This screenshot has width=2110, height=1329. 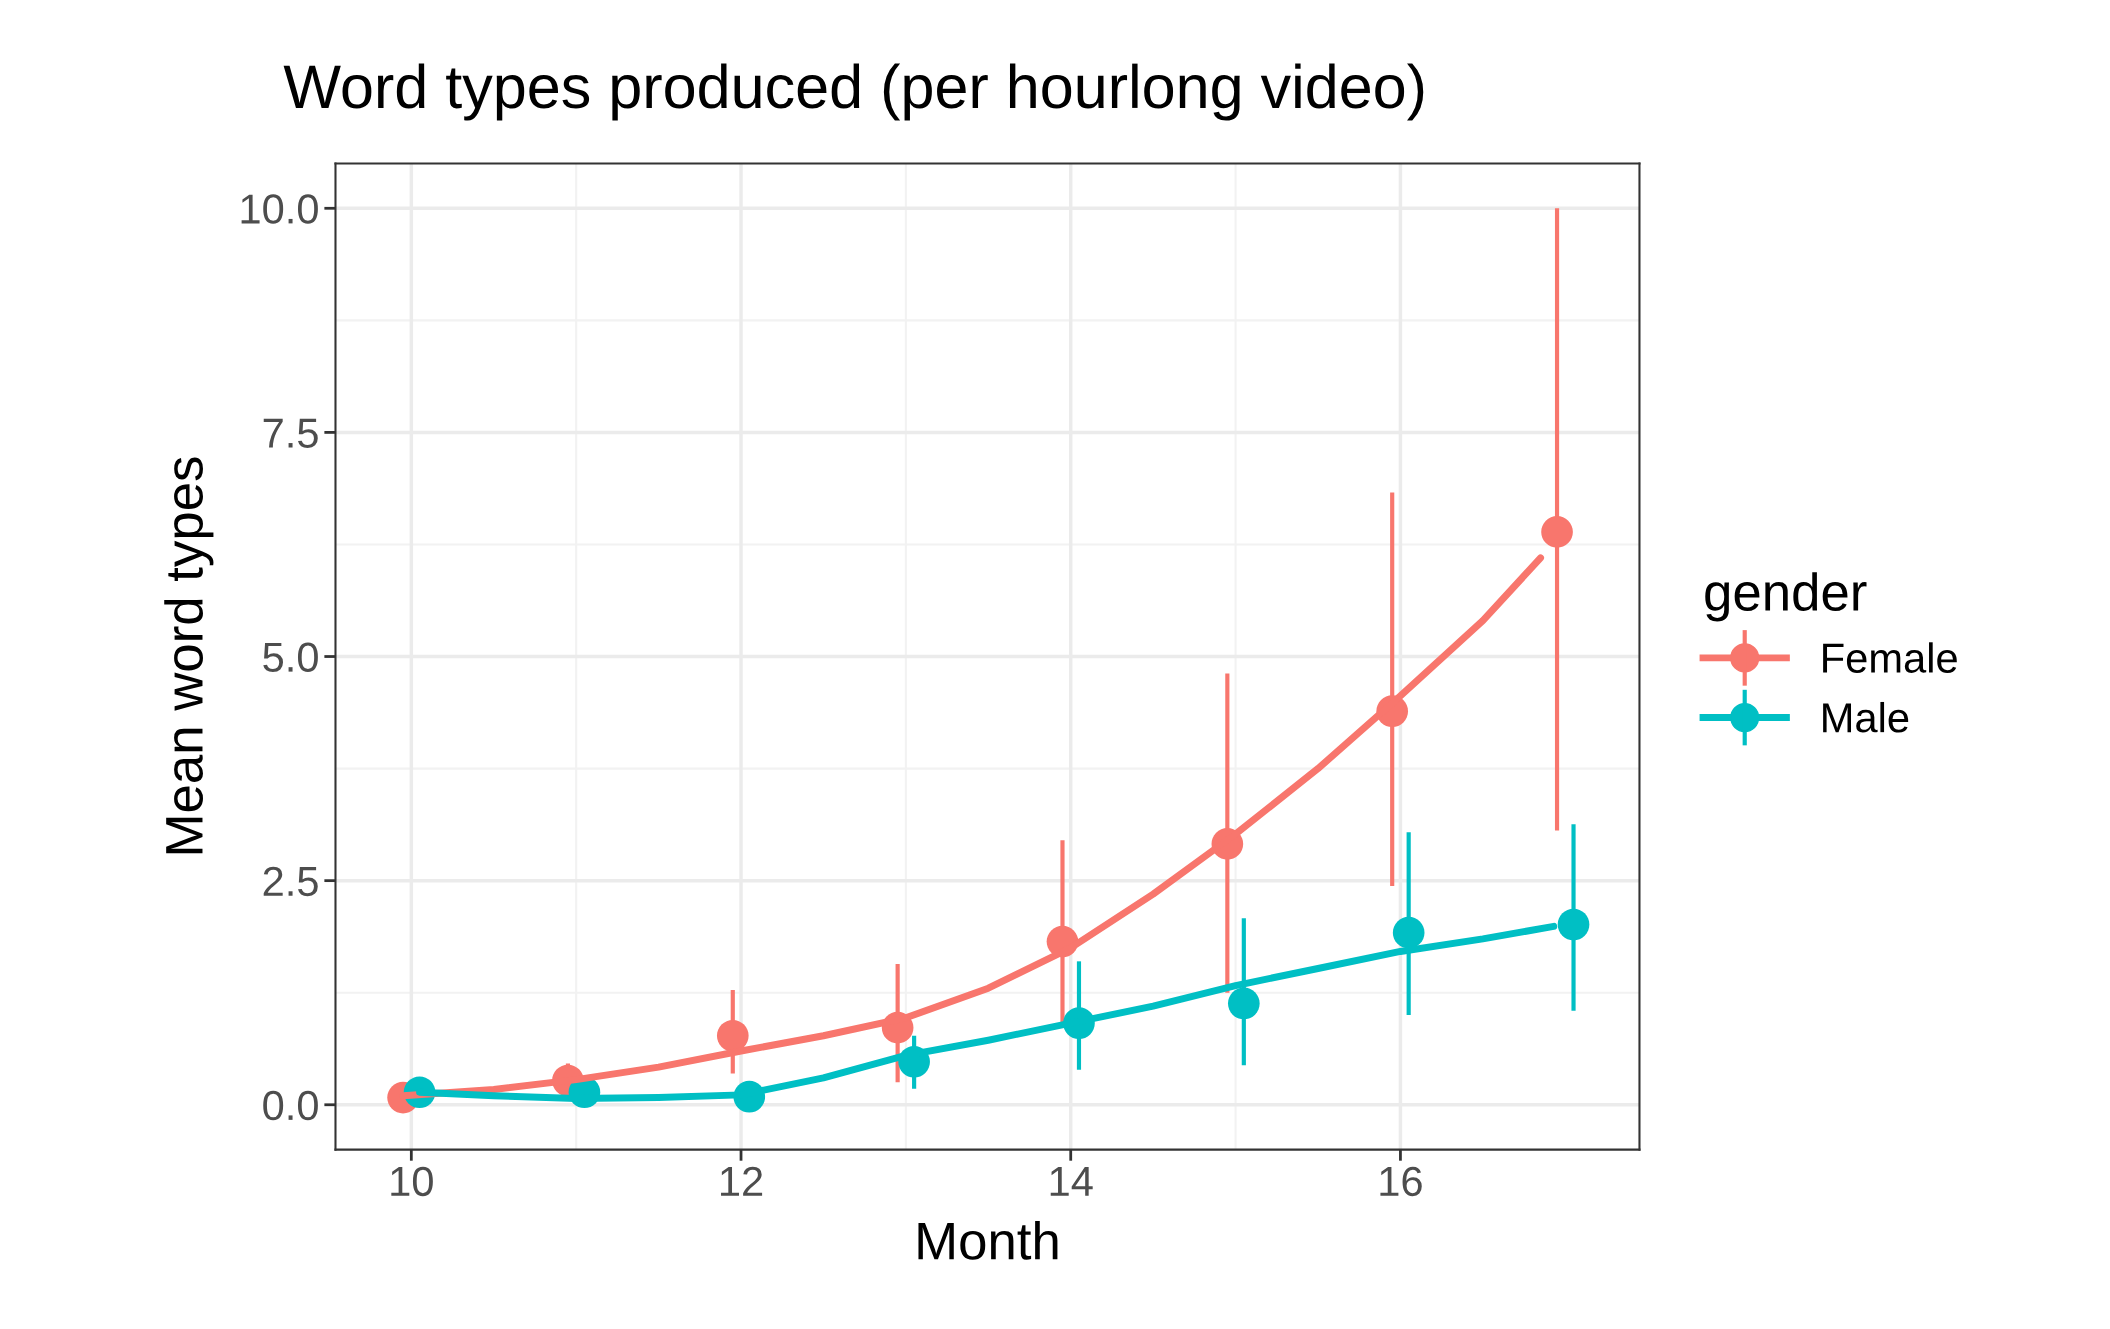 I want to click on x-tick-label: 14, so click(x=1071, y=1181).